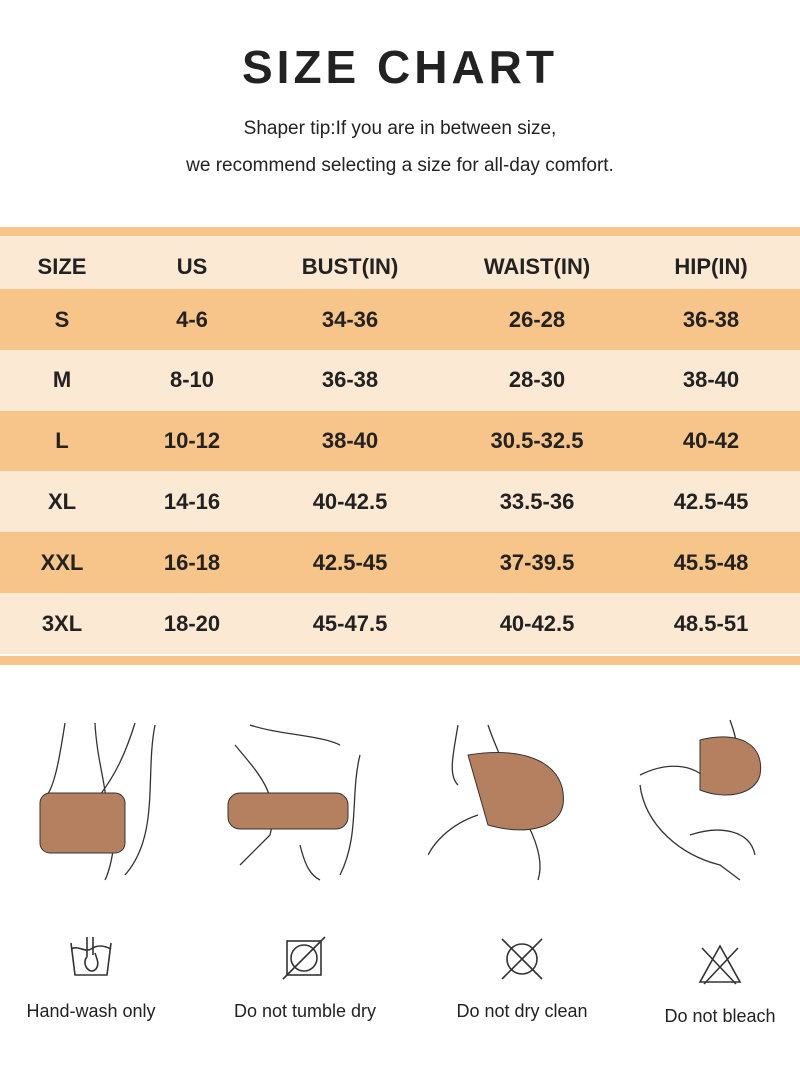  Describe the element at coordinates (400, 266) in the screenshot. I see `table-header-row: SIZE US BUST(IN) WAIST(IN) HIP(IN)` at that location.